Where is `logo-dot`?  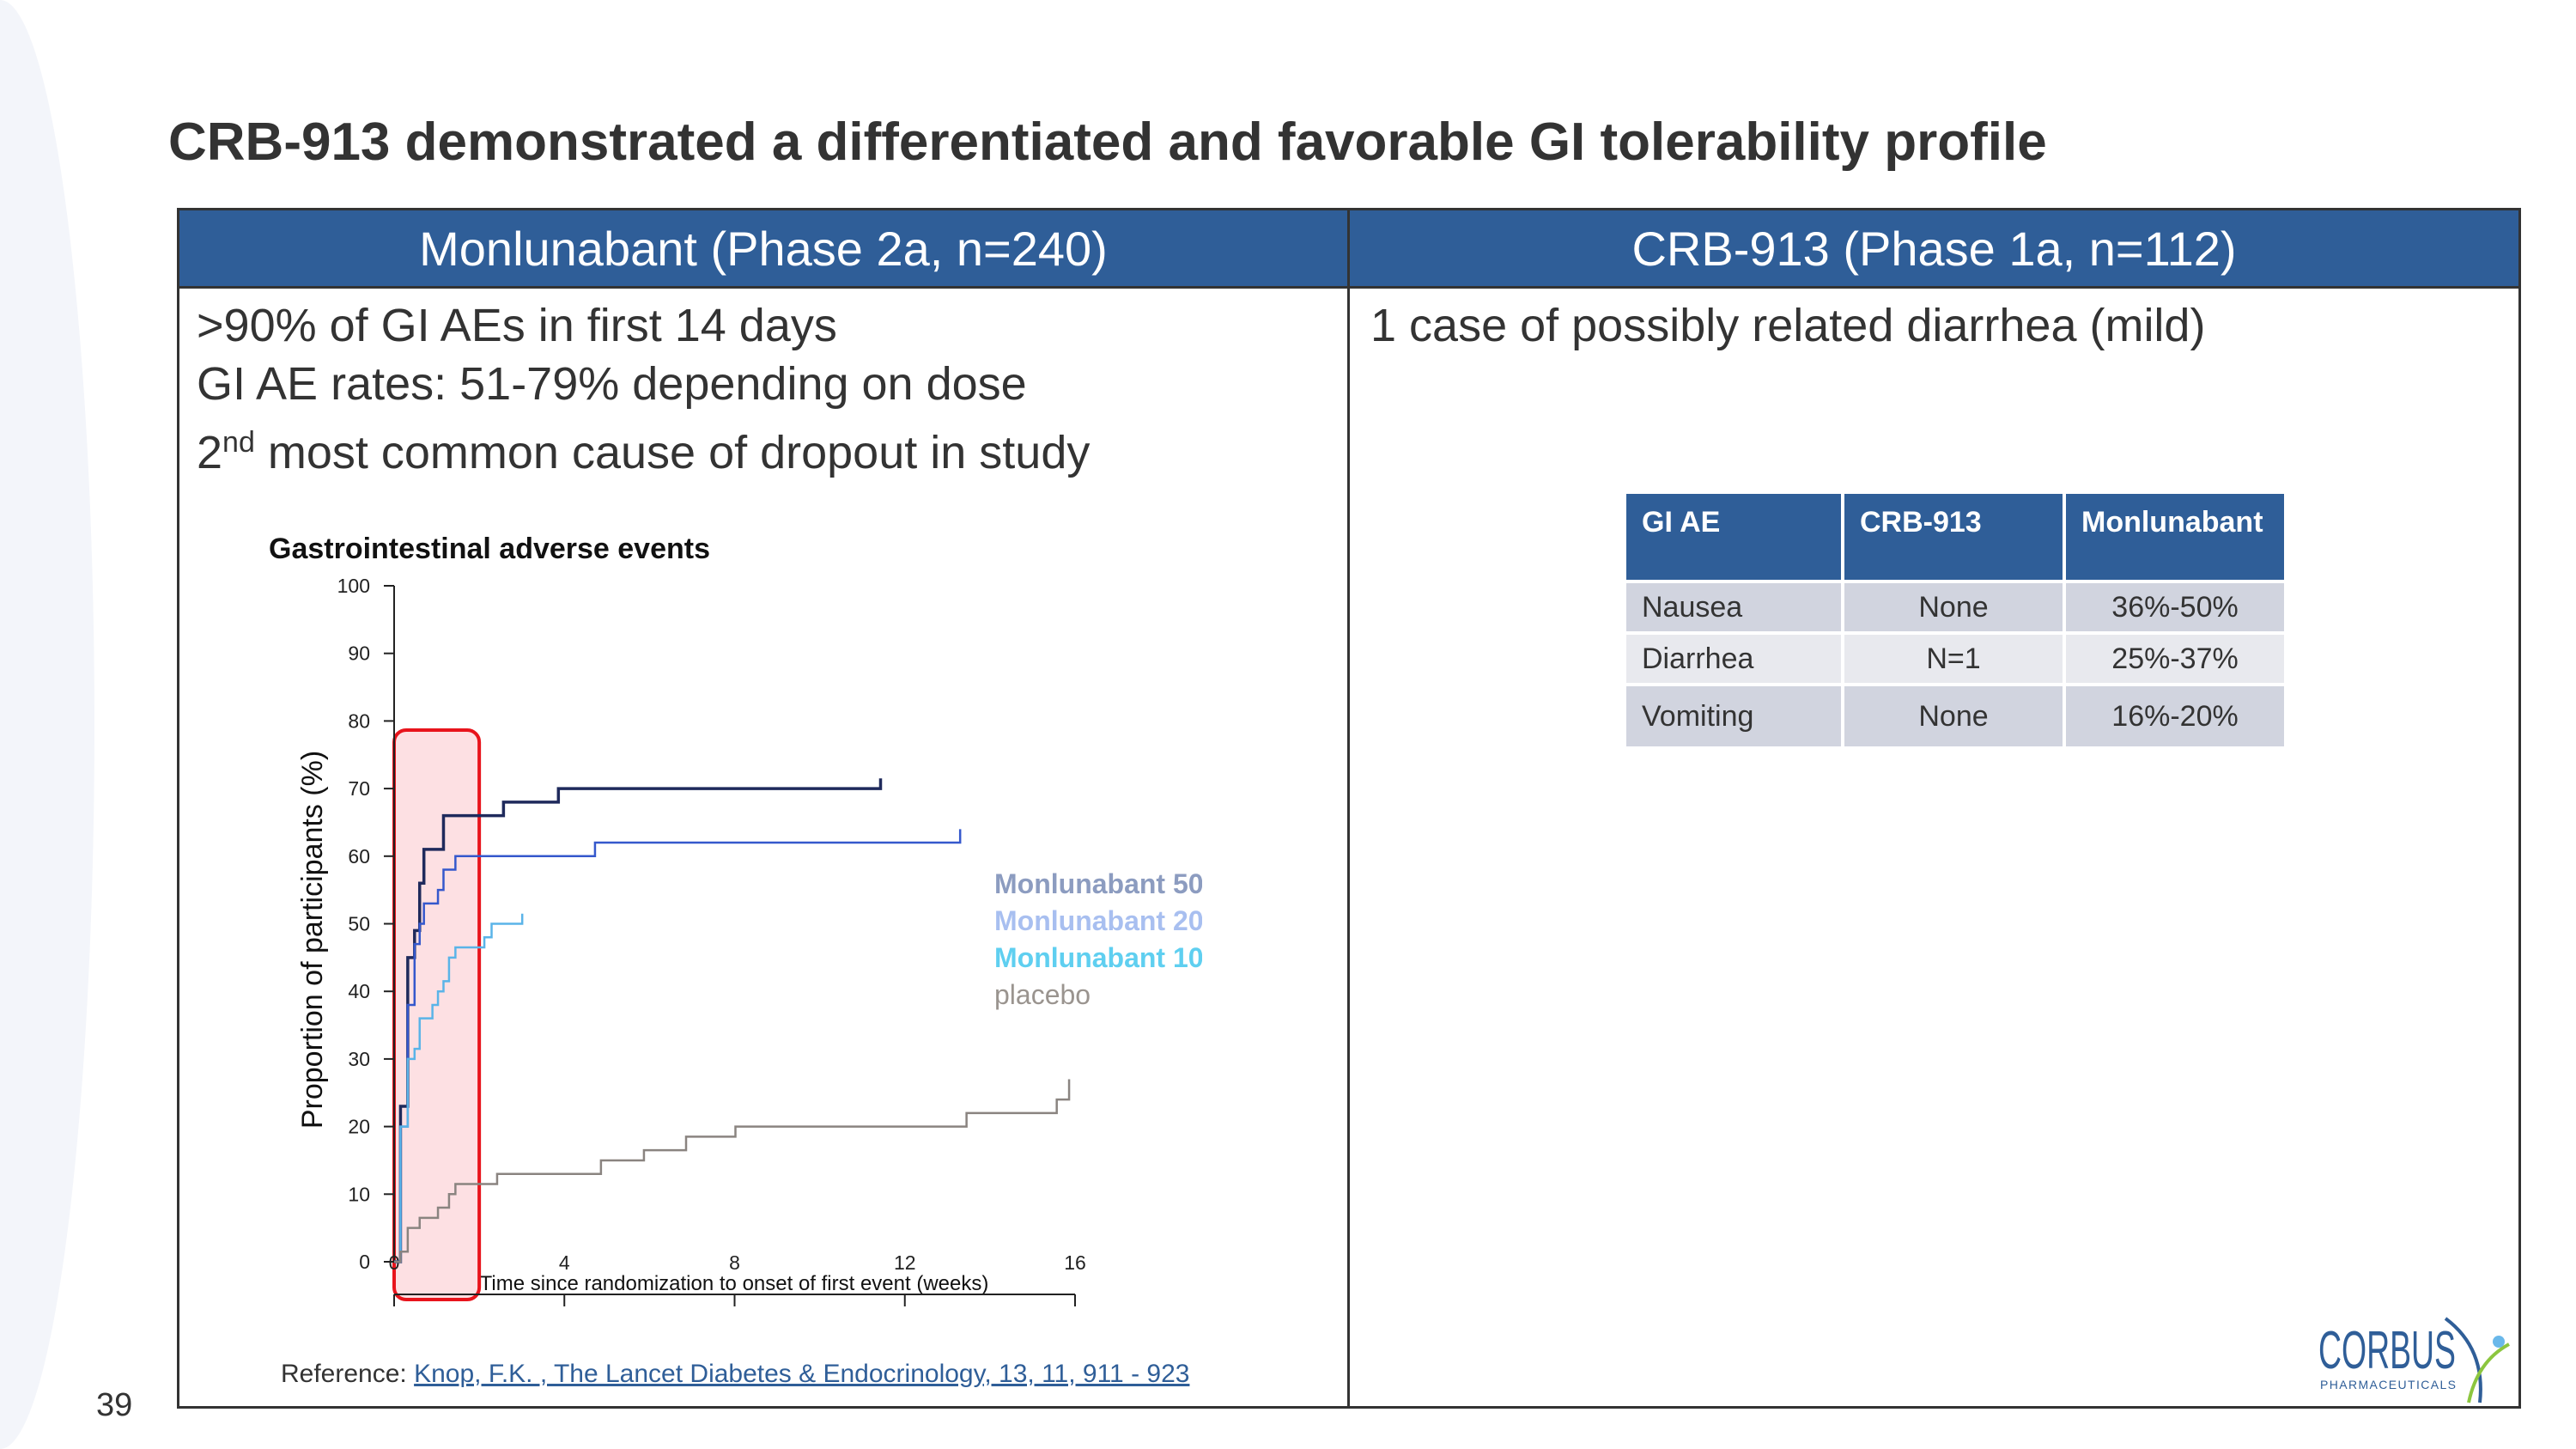
logo-dot is located at coordinates (2499, 1342).